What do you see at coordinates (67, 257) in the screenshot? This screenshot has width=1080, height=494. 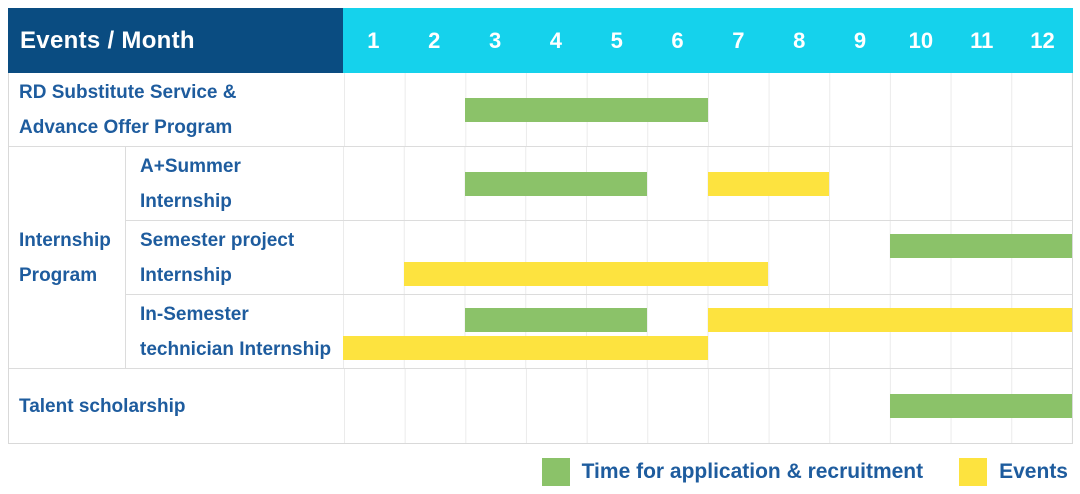 I see `group-label-internship-program: Internship Program` at bounding box center [67, 257].